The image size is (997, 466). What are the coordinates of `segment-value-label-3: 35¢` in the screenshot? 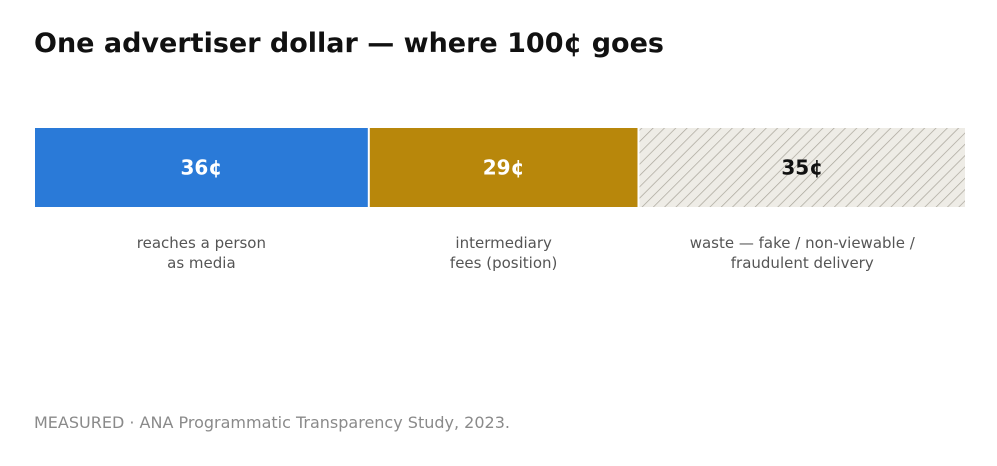 It's located at (802, 168).